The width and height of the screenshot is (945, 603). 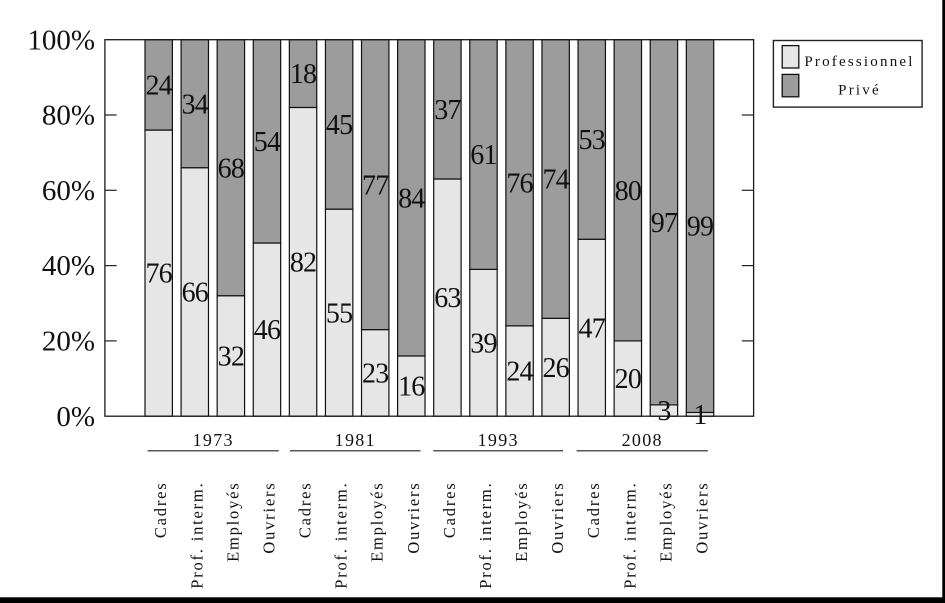 I want to click on svg-text: 66, so click(x=195, y=293).